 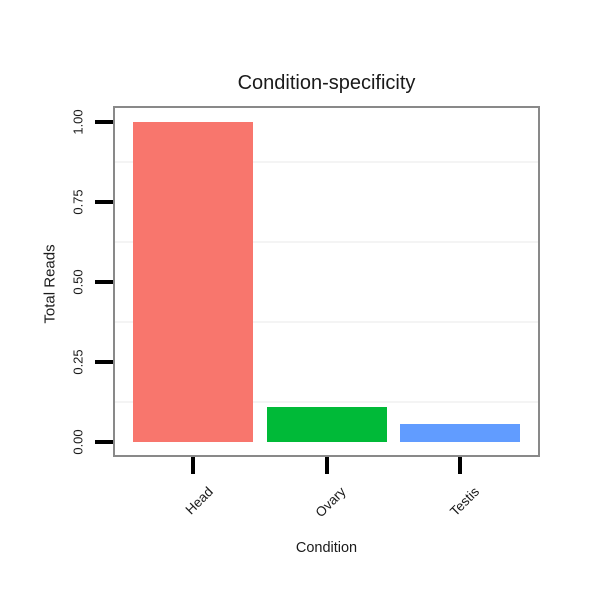 What do you see at coordinates (78, 202) in the screenshot?
I see `y-axis-tick-label: 0.75` at bounding box center [78, 202].